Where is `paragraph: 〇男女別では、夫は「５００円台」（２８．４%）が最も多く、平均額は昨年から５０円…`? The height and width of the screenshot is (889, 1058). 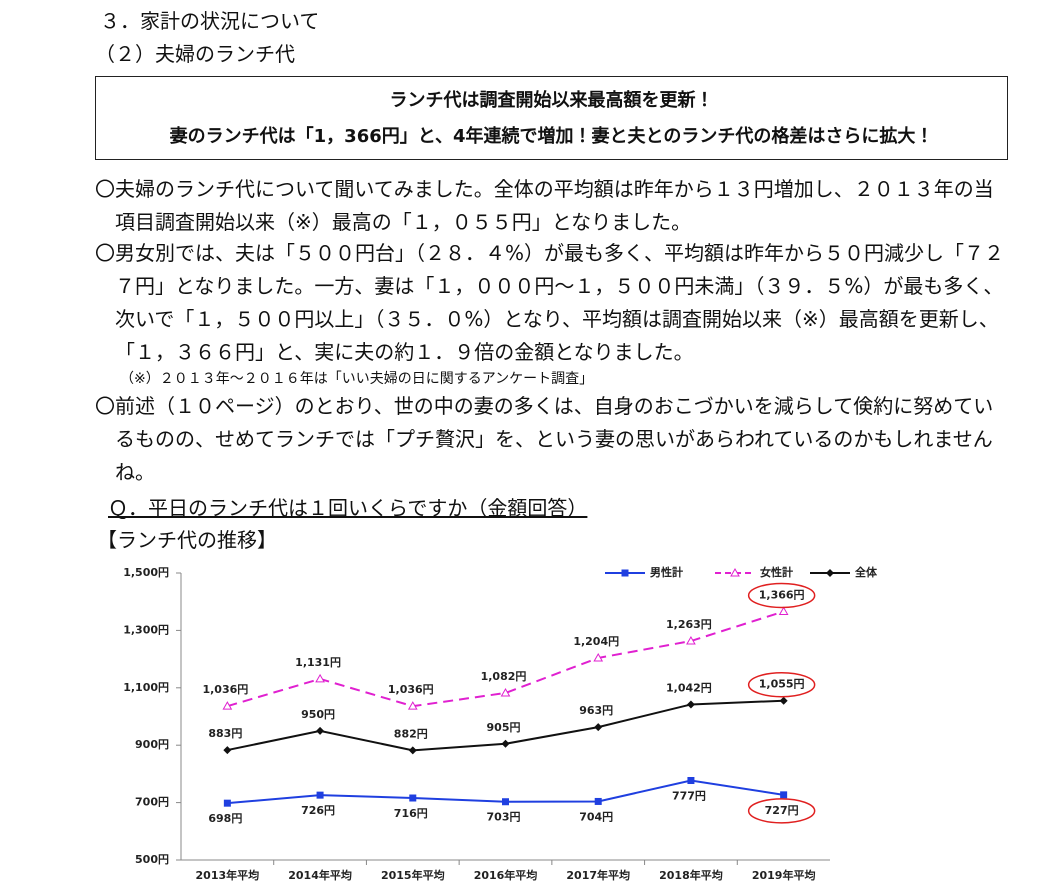 paragraph: 〇男女別では、夫は「５００円台」（２８．４%）が最も多く、平均額は昨年から５０円… is located at coordinates (550, 302).